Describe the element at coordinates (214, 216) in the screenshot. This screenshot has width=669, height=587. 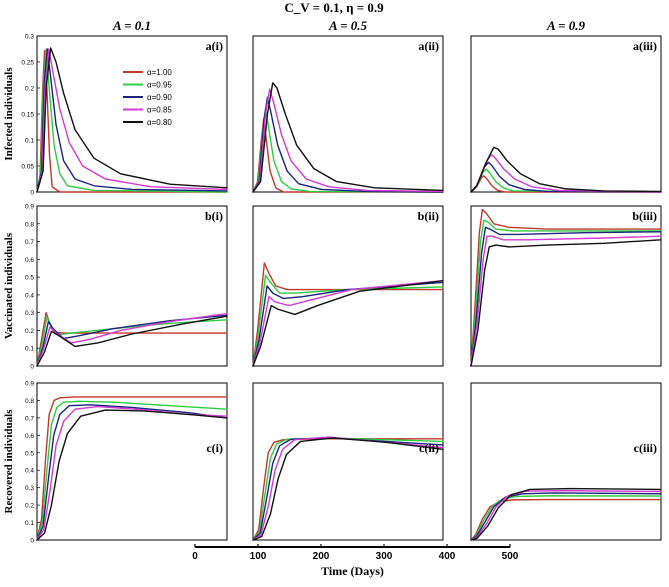
I see `panel-label: b(i)` at that location.